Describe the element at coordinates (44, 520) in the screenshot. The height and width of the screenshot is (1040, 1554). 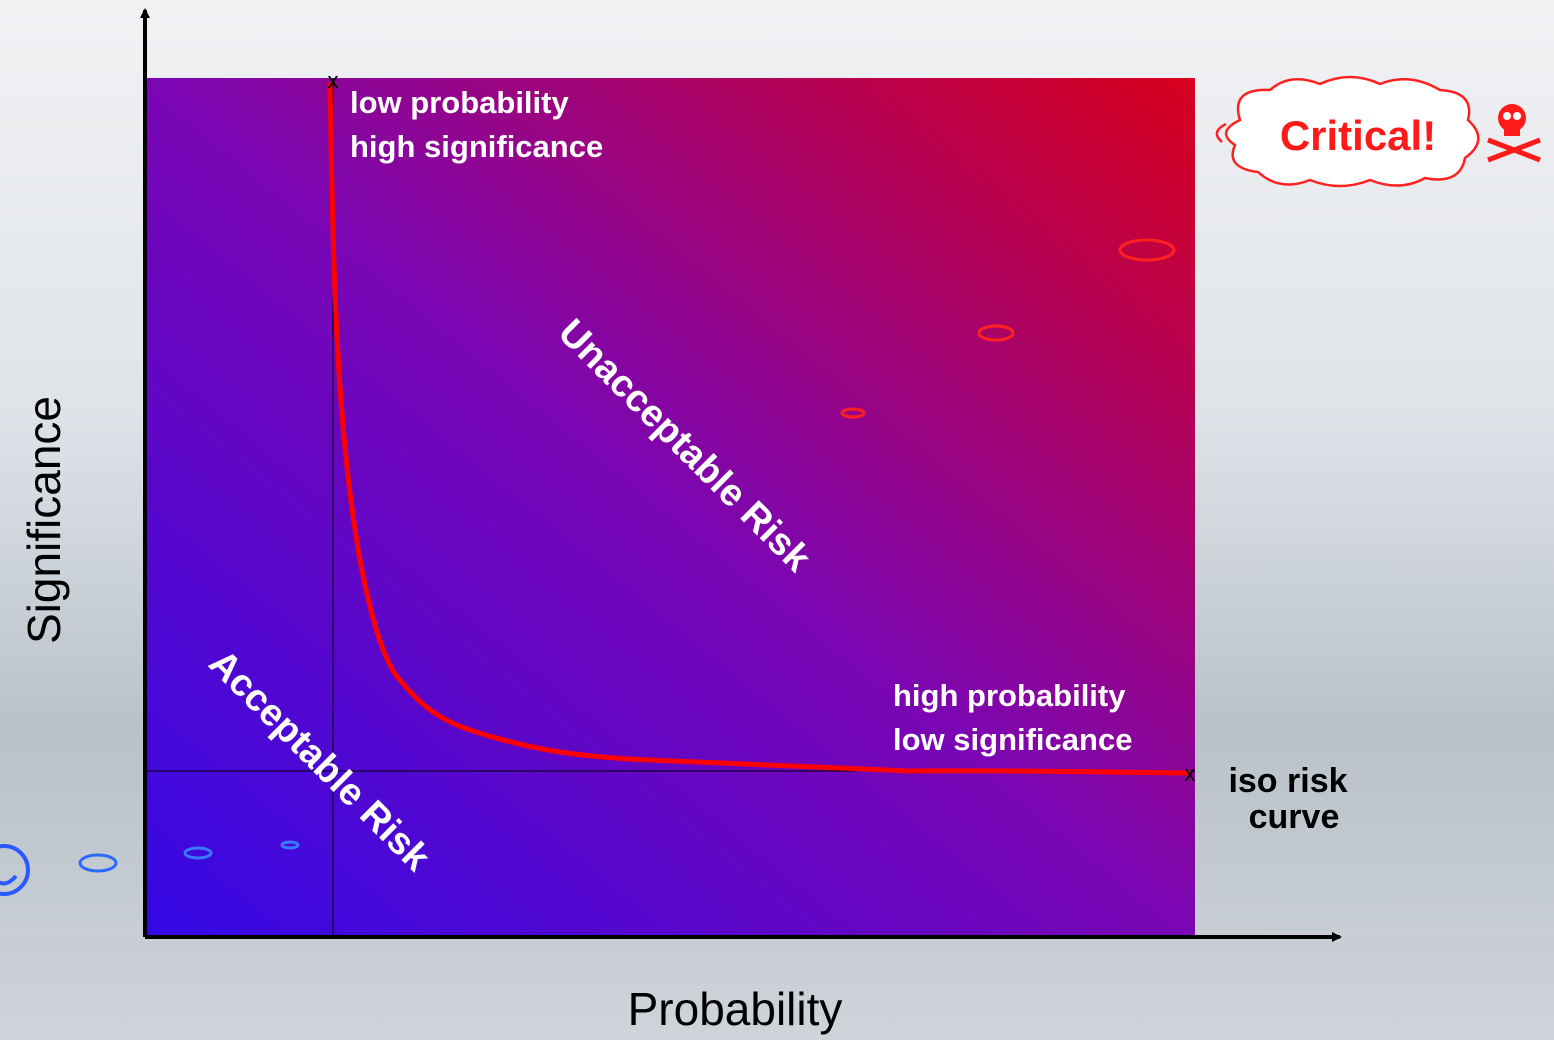
I see `y-axis-label: Significance` at that location.